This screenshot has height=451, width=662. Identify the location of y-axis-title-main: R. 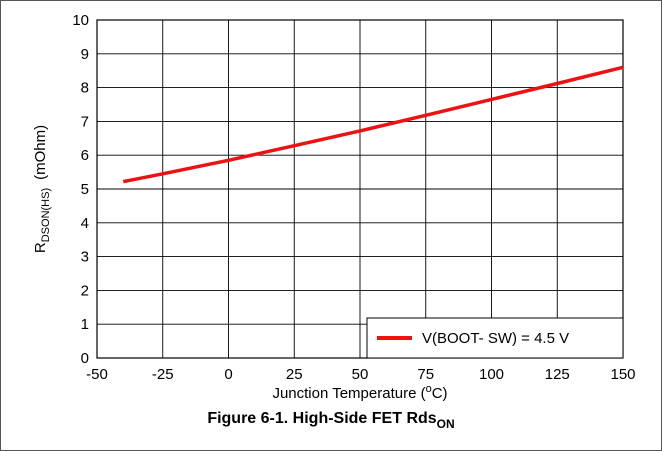
(40, 247).